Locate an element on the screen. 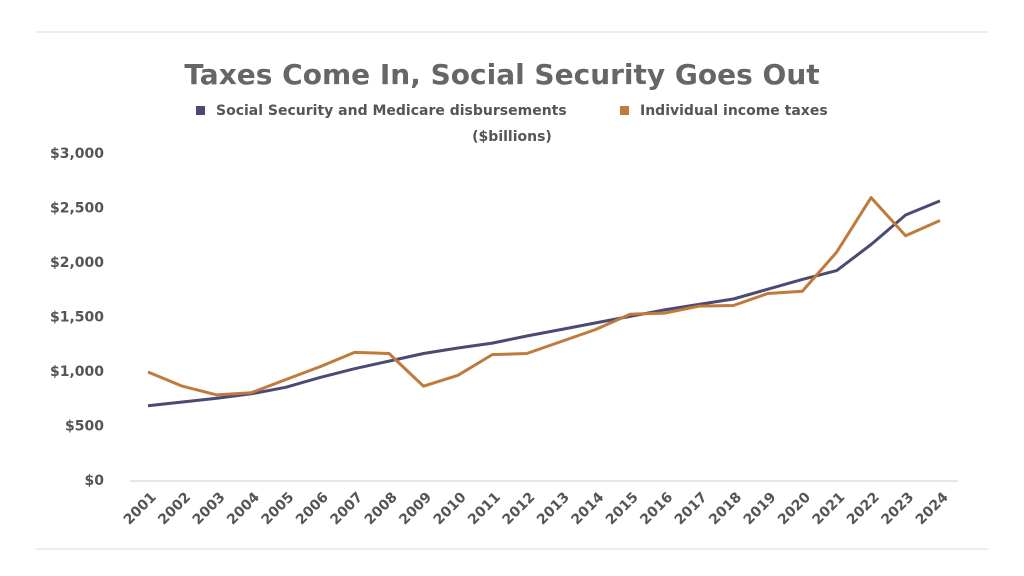 The height and width of the screenshot is (576, 1024). x-tick-label: 2008 is located at coordinates (381, 508).